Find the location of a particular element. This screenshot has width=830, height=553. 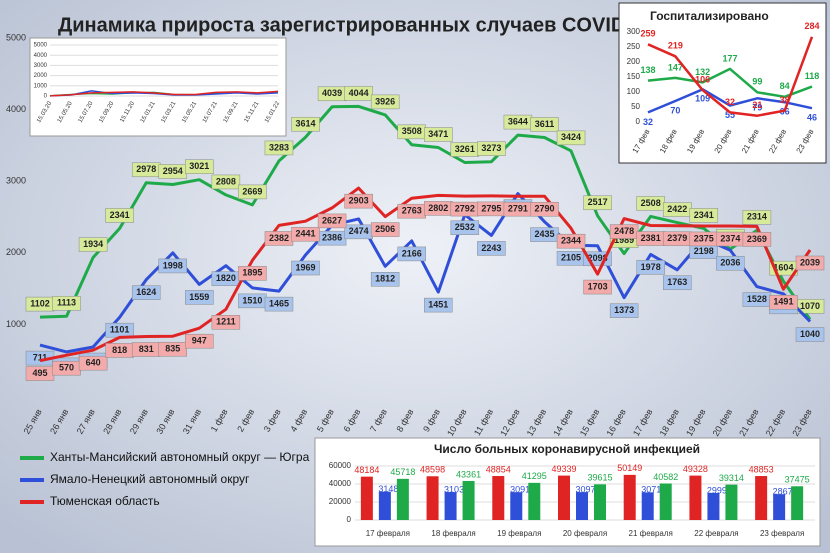

data-label: 2098 is located at coordinates (598, 258).